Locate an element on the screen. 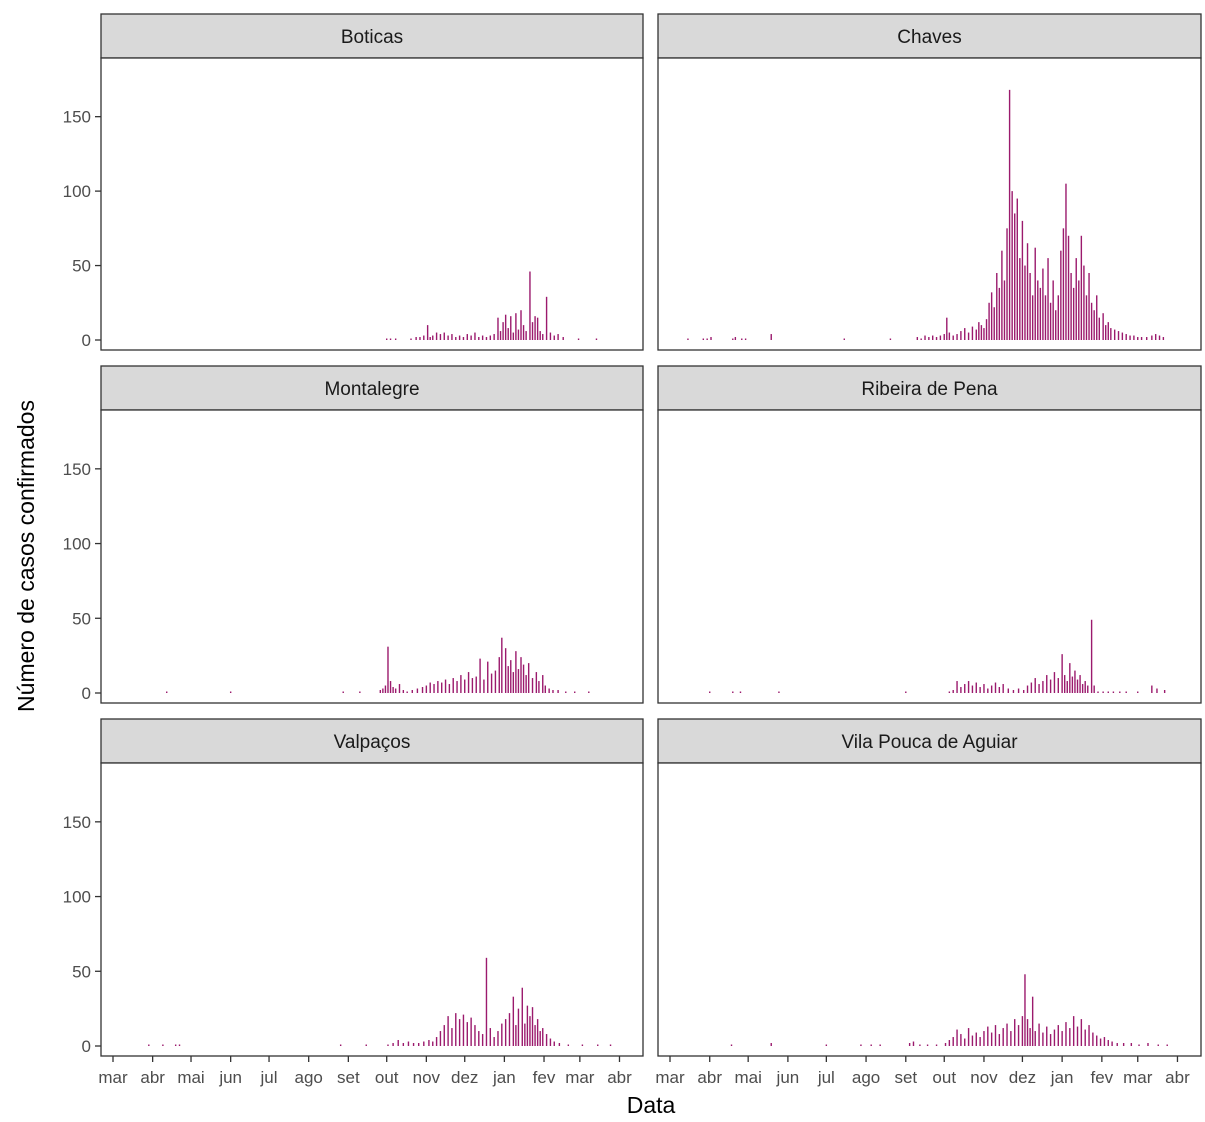  y-tick-label: 50 is located at coordinates (81, 266).